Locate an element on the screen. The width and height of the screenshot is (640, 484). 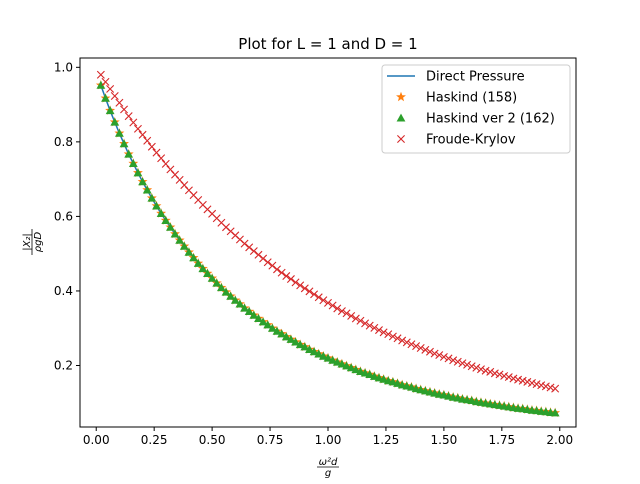
legend-entry: Haskind (158) is located at coordinates (456, 98).